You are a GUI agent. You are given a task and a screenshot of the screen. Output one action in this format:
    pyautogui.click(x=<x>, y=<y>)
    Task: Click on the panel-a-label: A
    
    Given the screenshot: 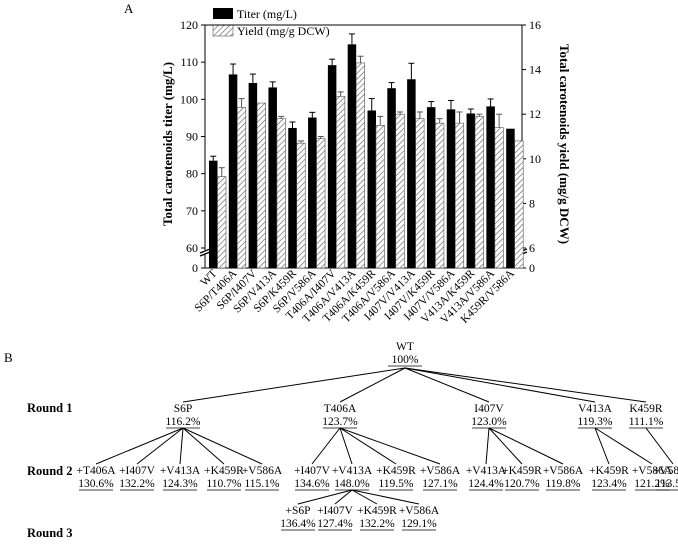 What is the action you would take?
    pyautogui.click(x=129, y=8)
    